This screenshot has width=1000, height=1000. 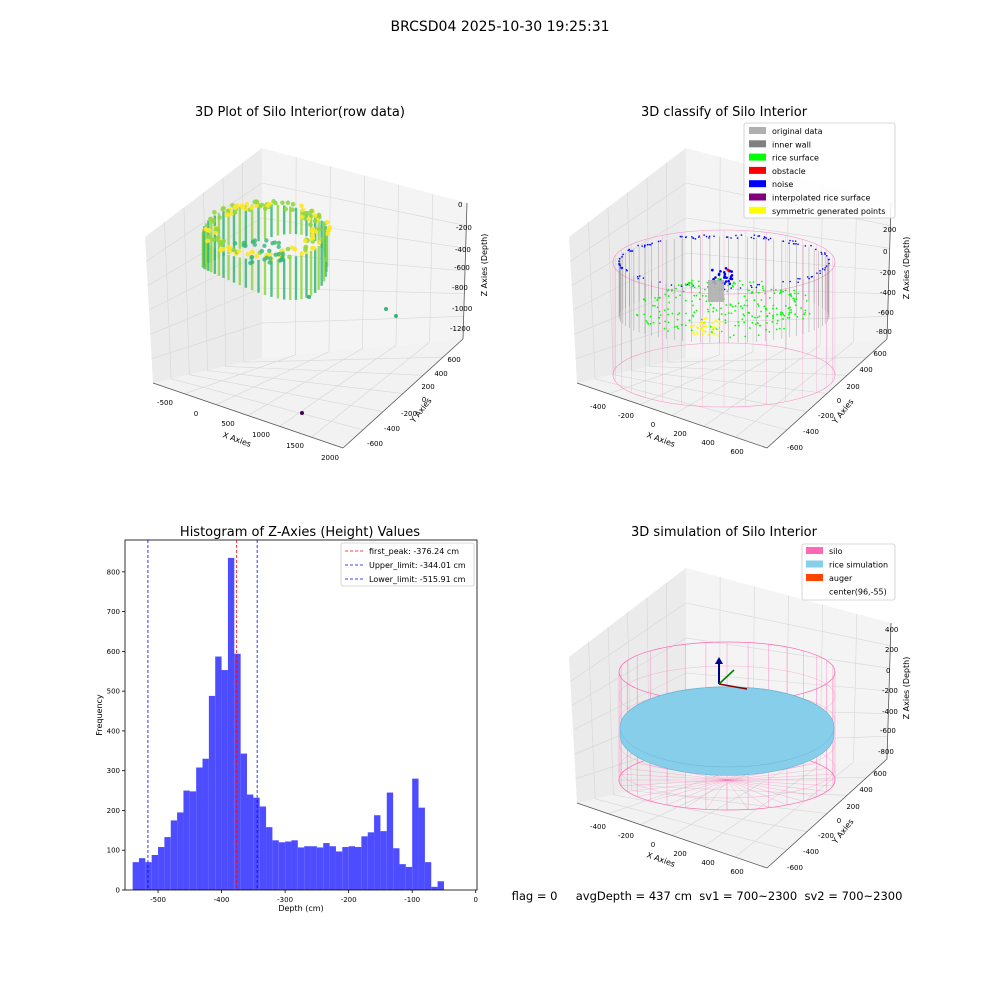 I want to click on raw-y-tick: 400, so click(x=440, y=374).